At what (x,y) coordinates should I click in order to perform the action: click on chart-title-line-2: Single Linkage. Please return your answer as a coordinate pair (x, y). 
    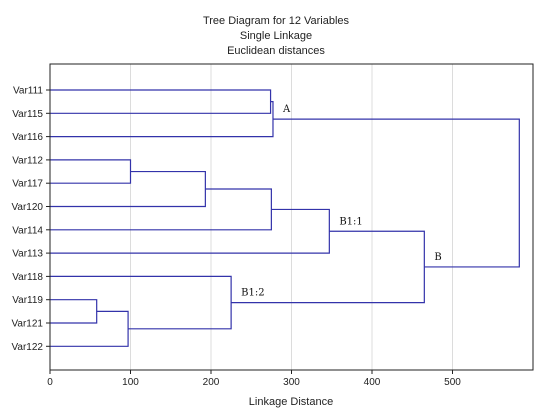
    Looking at the image, I should click on (276, 36).